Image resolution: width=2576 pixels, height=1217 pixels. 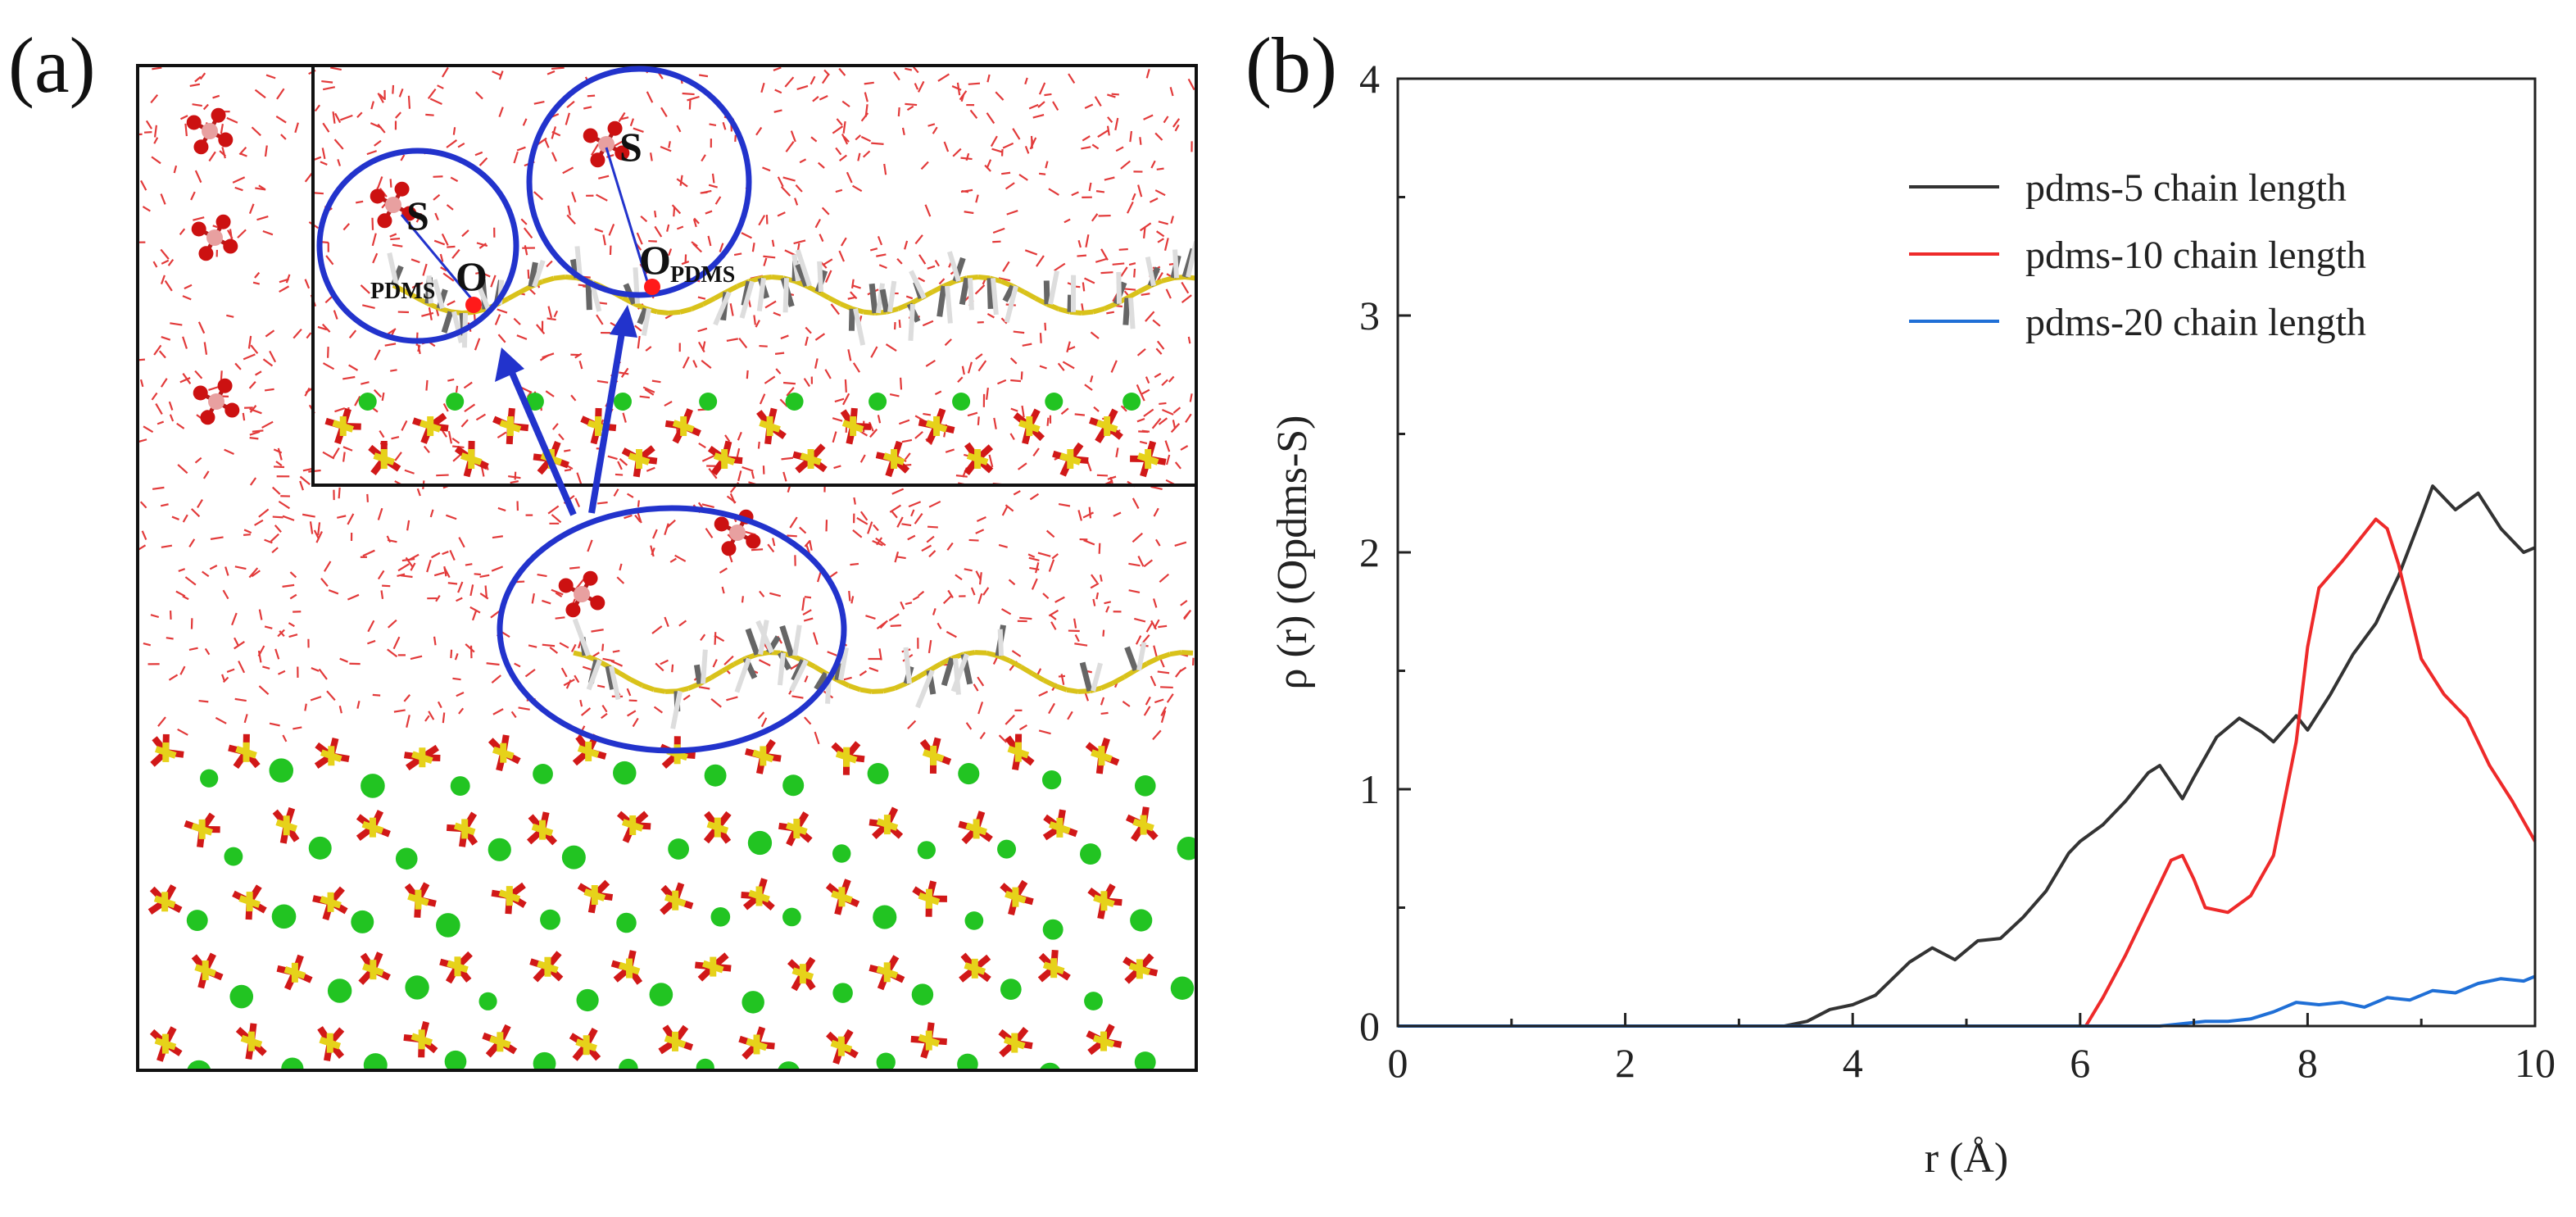 I want to click on free-sulfate-ions, so click(x=473, y=363).